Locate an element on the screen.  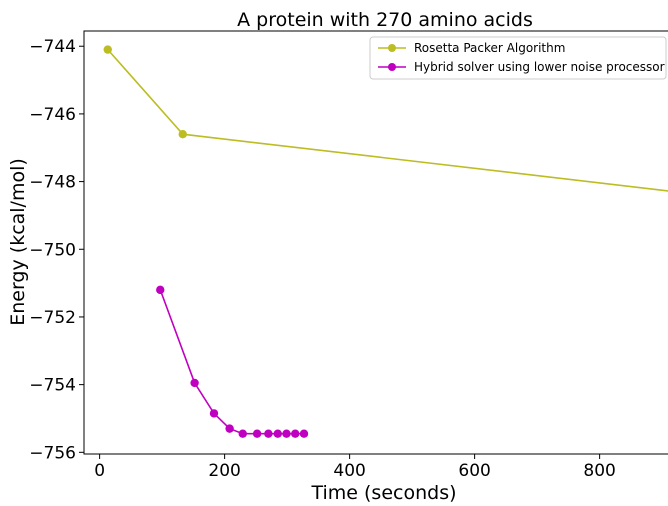
legend-box is located at coordinates (518, 58).